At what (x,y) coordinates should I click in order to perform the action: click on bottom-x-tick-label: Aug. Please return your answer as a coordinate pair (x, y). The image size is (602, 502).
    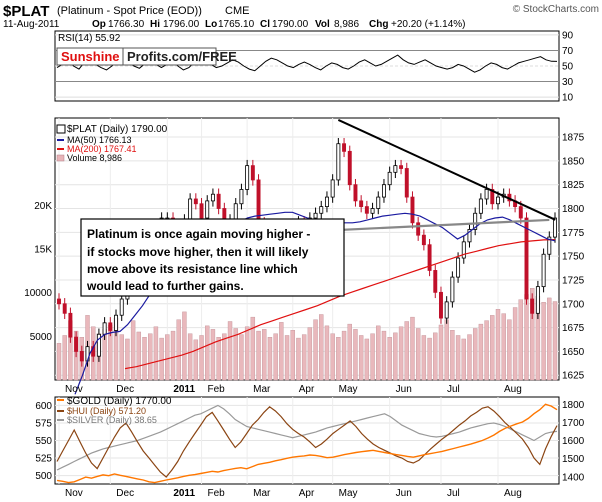
    Looking at the image, I should click on (513, 493).